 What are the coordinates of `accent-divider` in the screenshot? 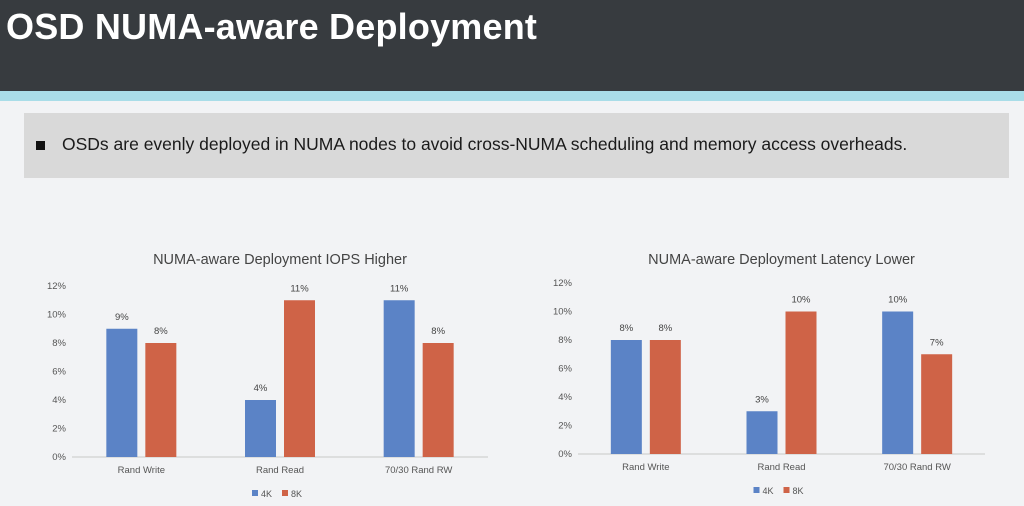 It's located at (512, 96).